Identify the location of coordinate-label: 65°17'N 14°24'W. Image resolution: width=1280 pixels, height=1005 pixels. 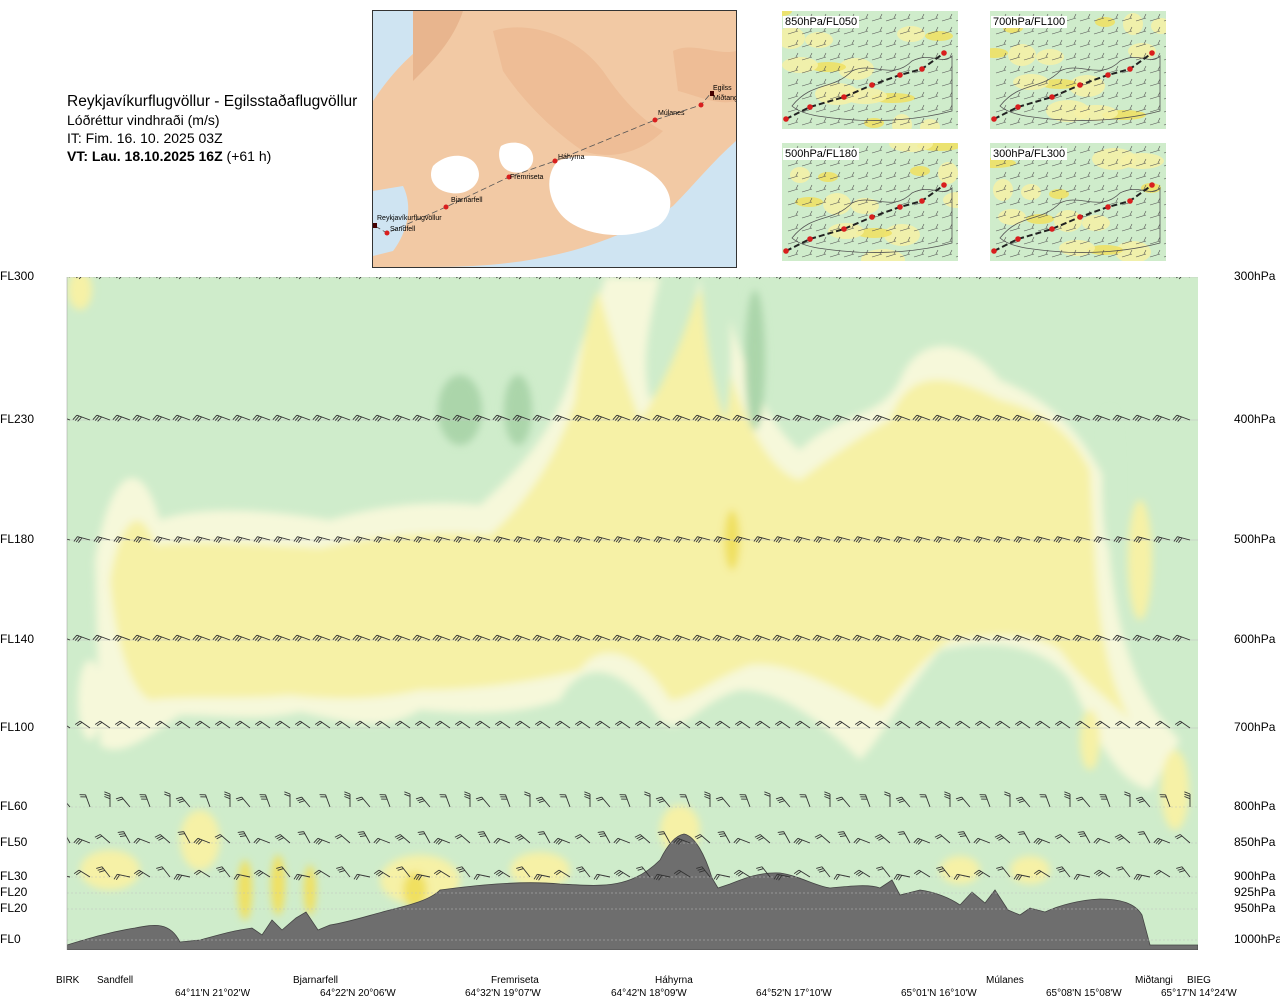
(1199, 993).